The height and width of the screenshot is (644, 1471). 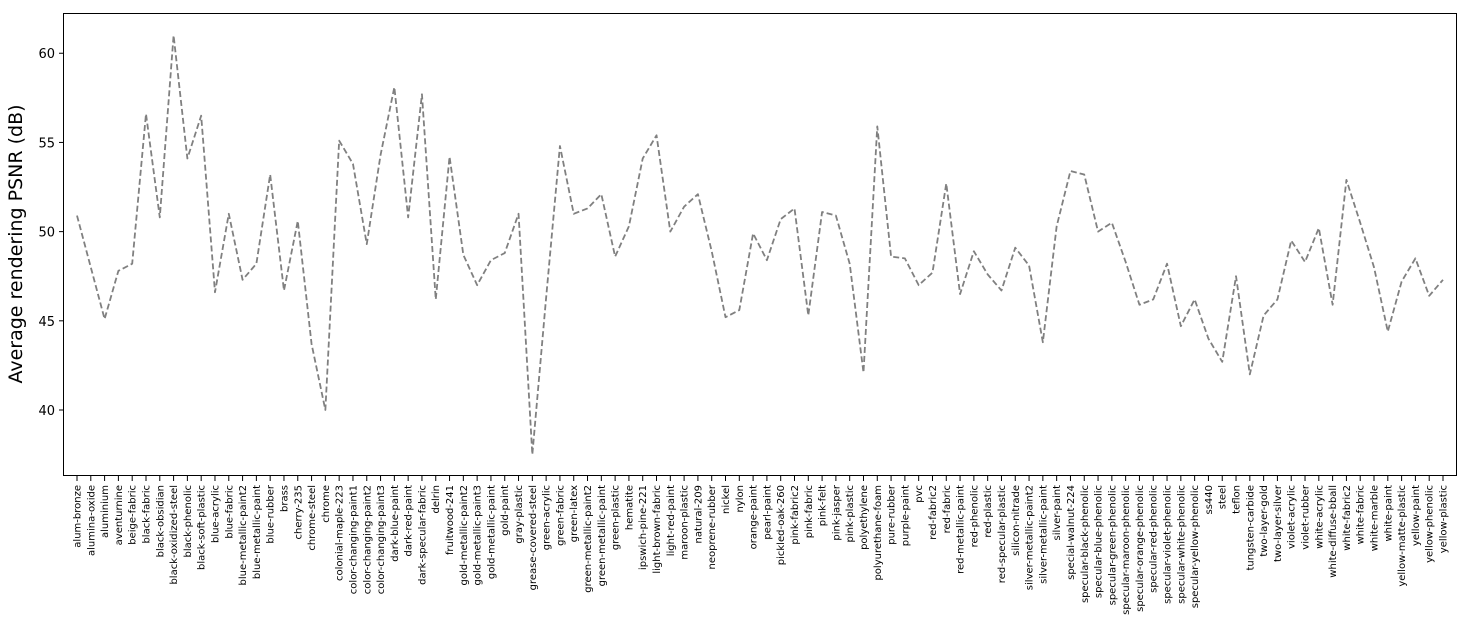 What do you see at coordinates (878, 533) in the screenshot?
I see `x-tick-label: polyurethane-foam` at bounding box center [878, 533].